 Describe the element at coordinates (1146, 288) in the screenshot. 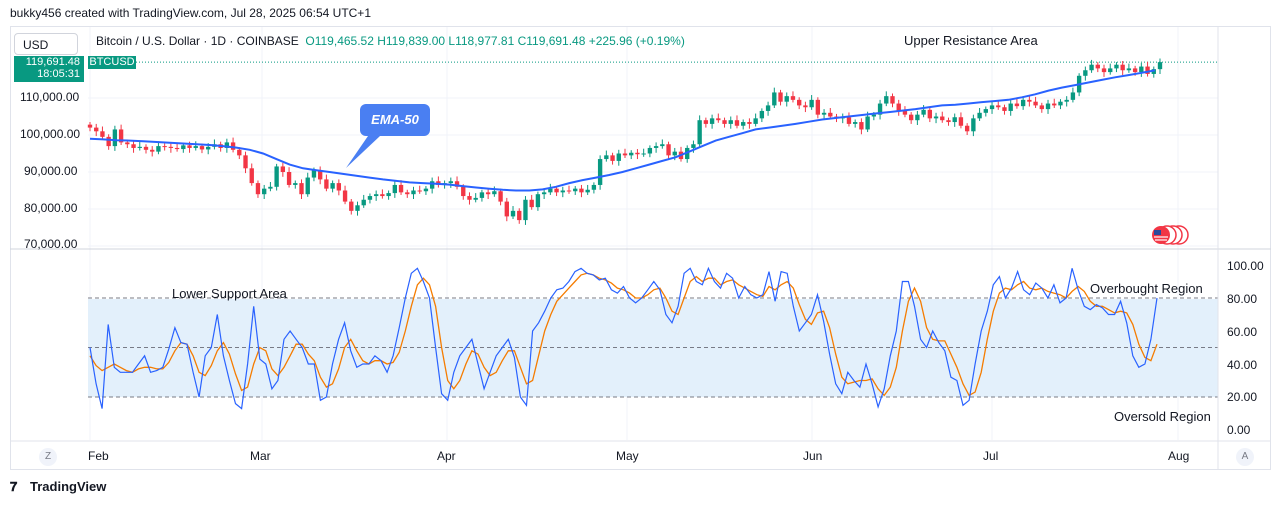

I see `overbought-label: Overbought Region` at that location.